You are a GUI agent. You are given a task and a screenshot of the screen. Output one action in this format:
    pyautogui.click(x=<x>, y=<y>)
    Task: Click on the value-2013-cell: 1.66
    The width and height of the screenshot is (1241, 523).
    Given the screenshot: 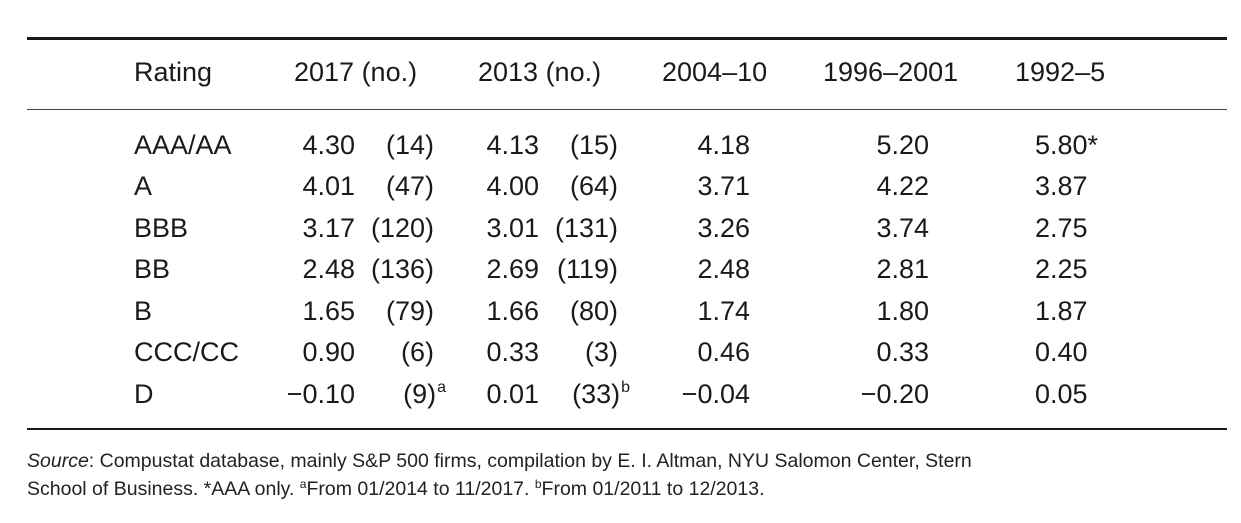 What is the action you would take?
    pyautogui.click(x=512, y=311)
    